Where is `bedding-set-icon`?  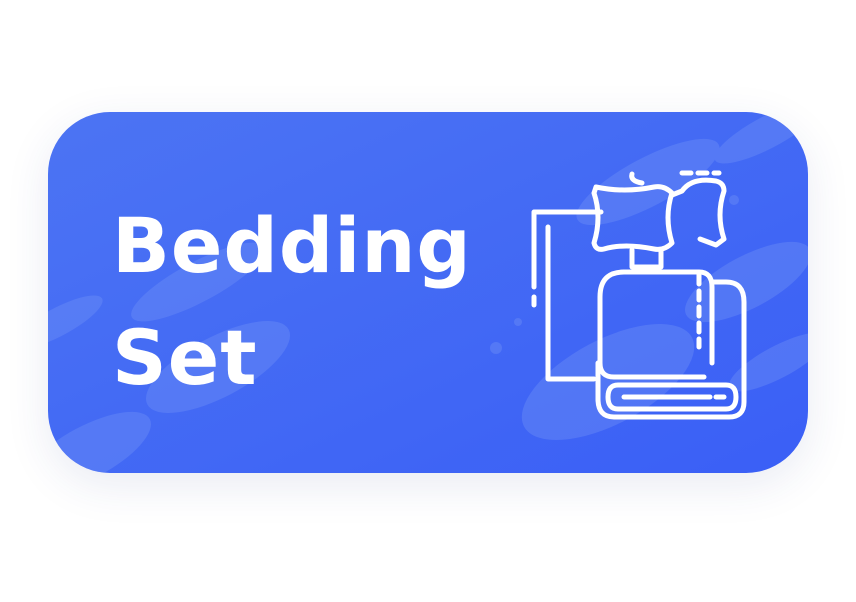
bedding-set-icon is located at coordinates (639, 295).